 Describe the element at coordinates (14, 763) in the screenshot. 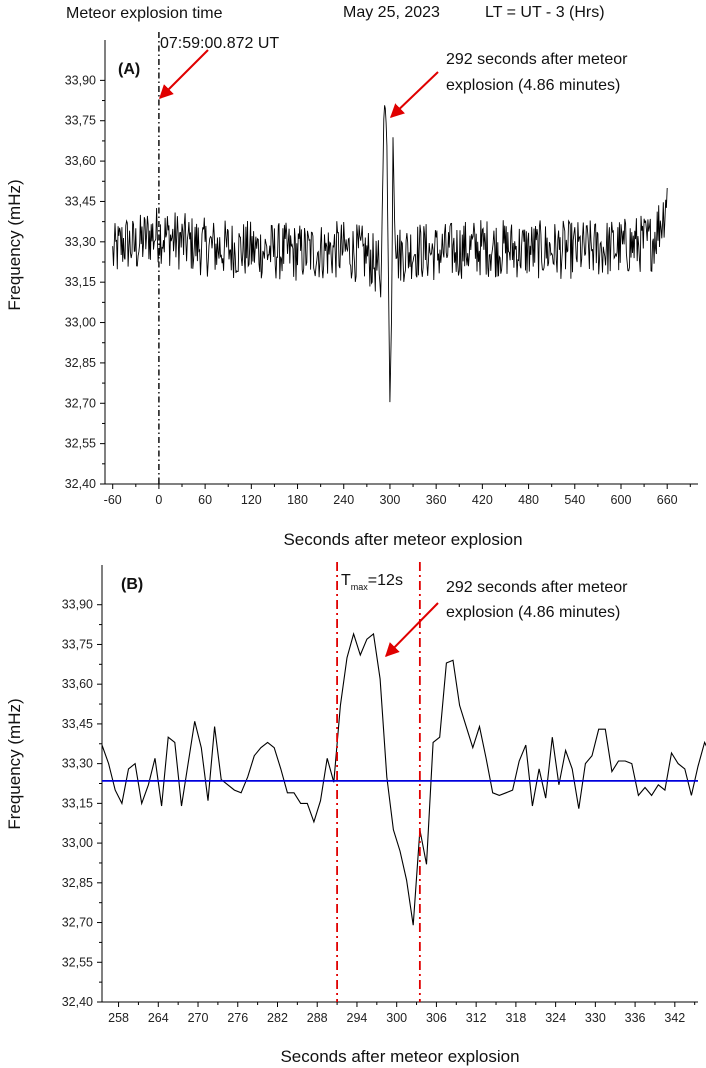

I see `panel-b-y-axis-label: Frequency (mHz)` at that location.